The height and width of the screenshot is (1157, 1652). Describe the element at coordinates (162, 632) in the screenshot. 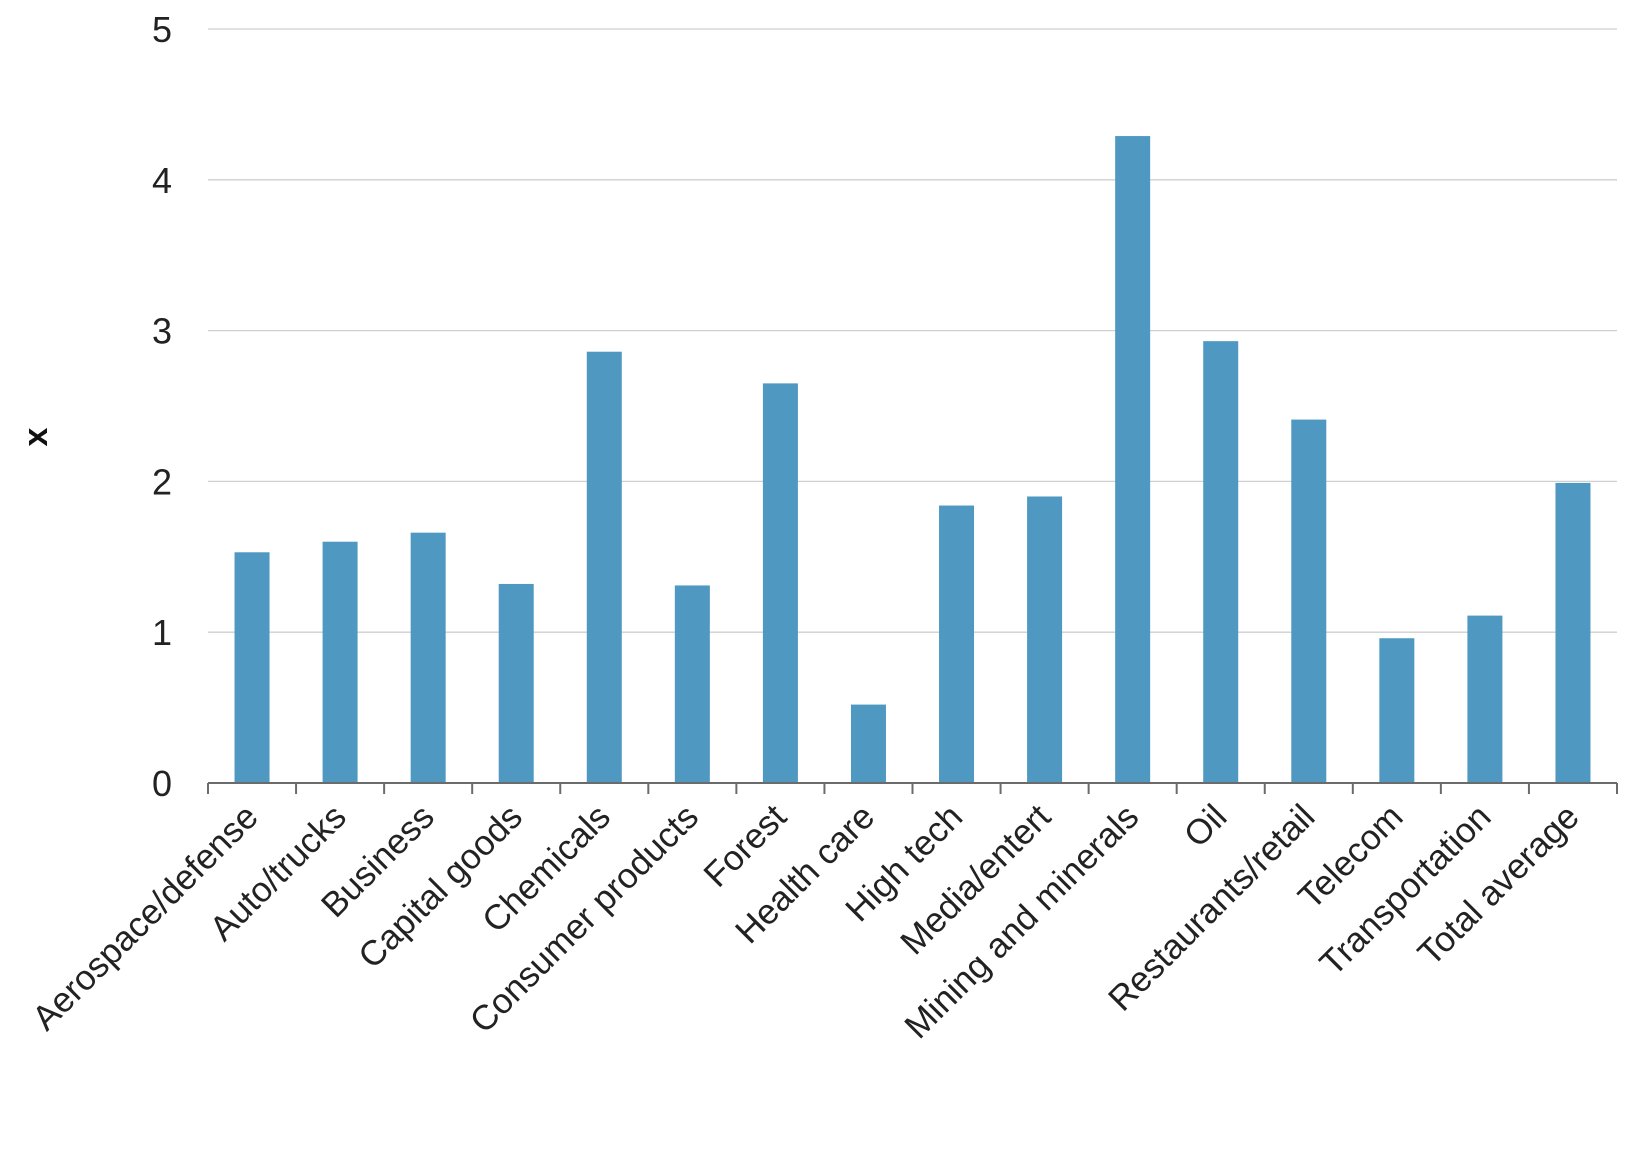

I see `y-tick-label: 1` at that location.